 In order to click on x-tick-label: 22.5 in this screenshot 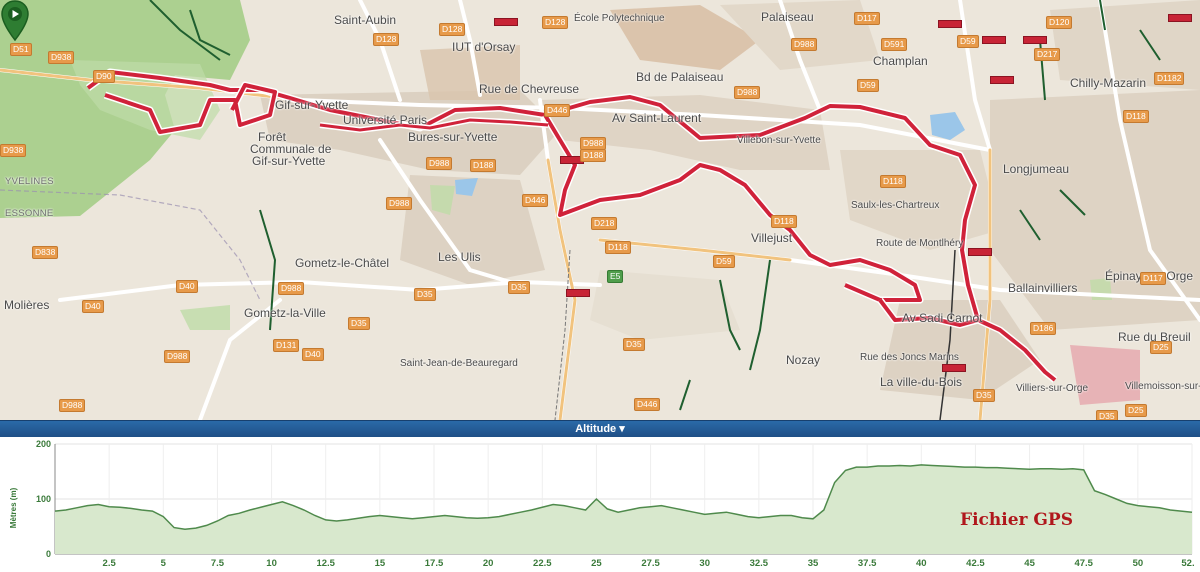, I will do `click(542, 563)`.